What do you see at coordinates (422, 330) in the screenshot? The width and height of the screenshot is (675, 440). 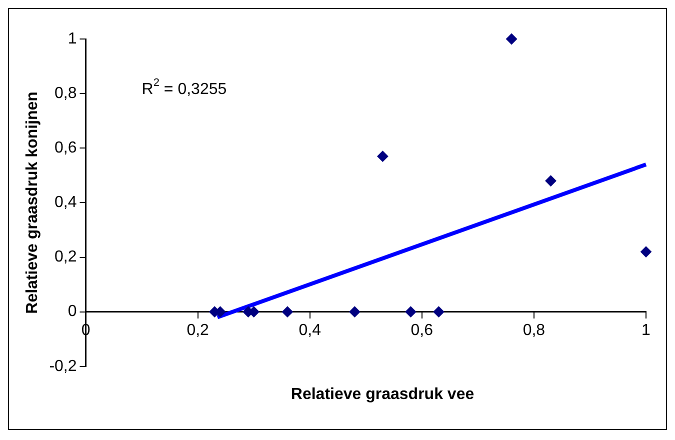 I see `x-tick-label: 0,6` at bounding box center [422, 330].